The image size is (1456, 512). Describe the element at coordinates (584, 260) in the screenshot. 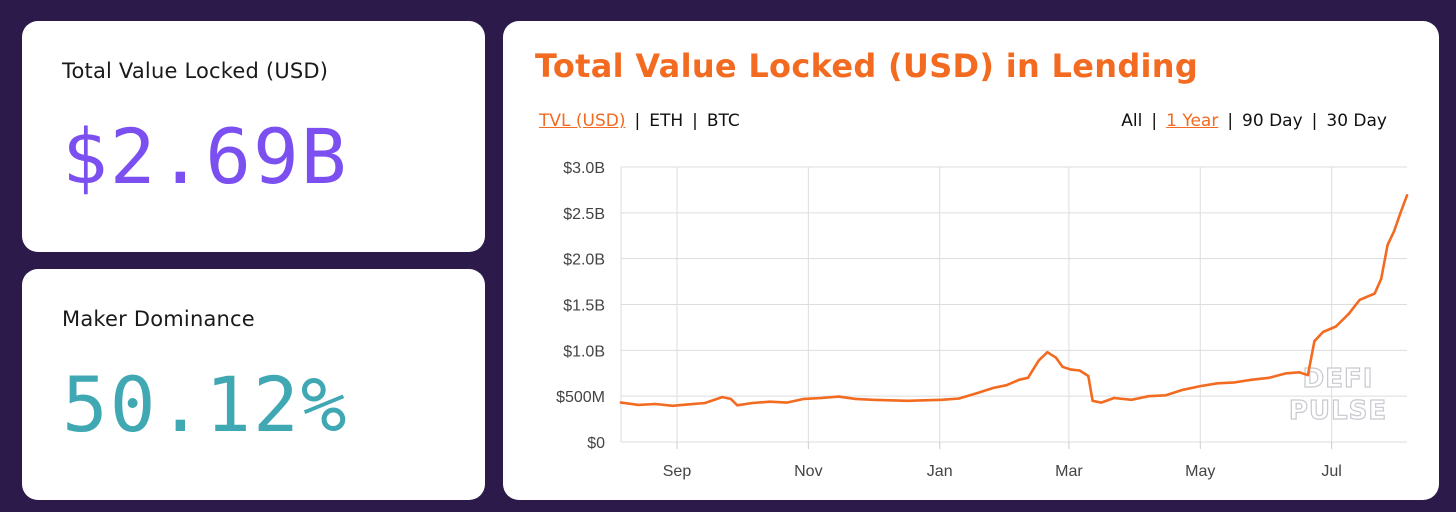

I see `y-tick-label: $2.0B` at that location.